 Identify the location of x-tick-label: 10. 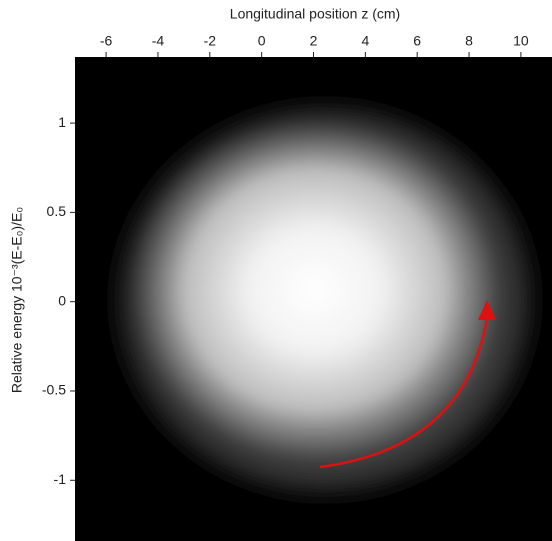
(521, 41).